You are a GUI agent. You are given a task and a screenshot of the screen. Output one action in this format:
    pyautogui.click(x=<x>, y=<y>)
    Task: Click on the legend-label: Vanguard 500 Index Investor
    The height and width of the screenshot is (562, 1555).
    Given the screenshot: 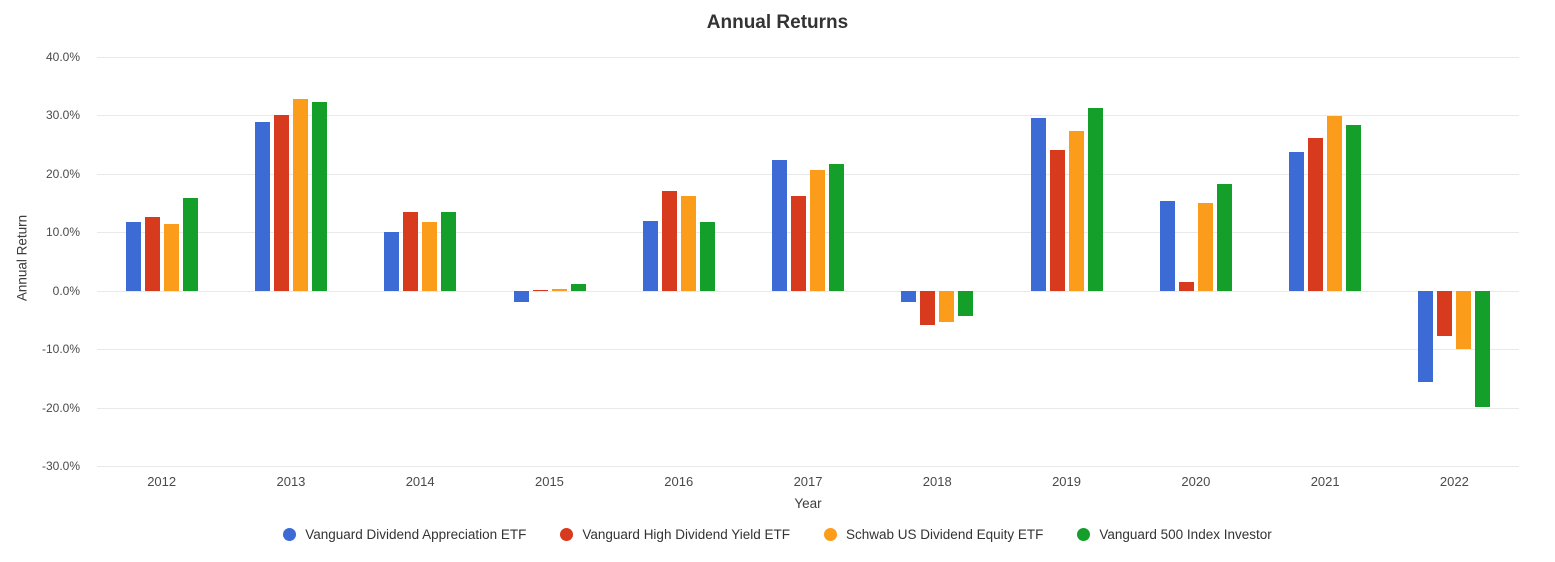 What is the action you would take?
    pyautogui.click(x=1185, y=534)
    